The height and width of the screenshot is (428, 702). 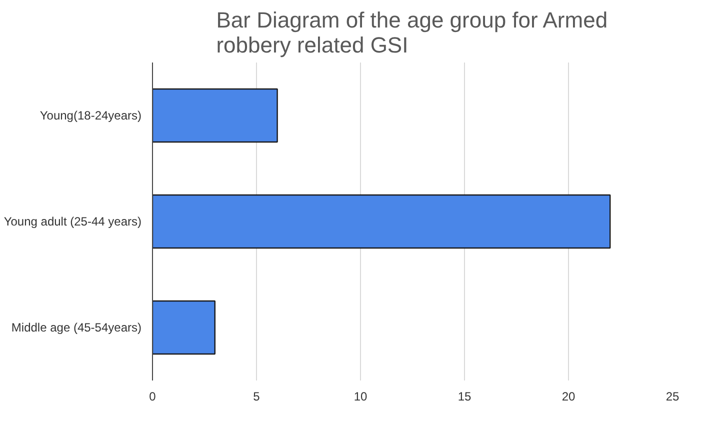 What do you see at coordinates (76, 327) in the screenshot?
I see `y-tick-label: Middle age (45-54years)` at bounding box center [76, 327].